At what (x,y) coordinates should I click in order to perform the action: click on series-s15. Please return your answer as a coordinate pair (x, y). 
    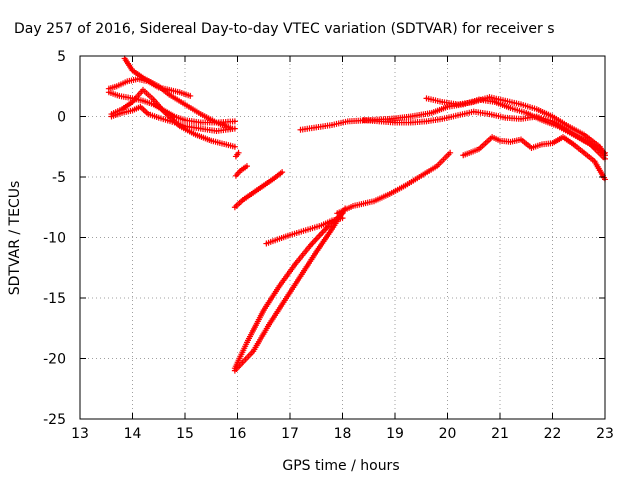
    Looking at the image, I should click on (484, 132).